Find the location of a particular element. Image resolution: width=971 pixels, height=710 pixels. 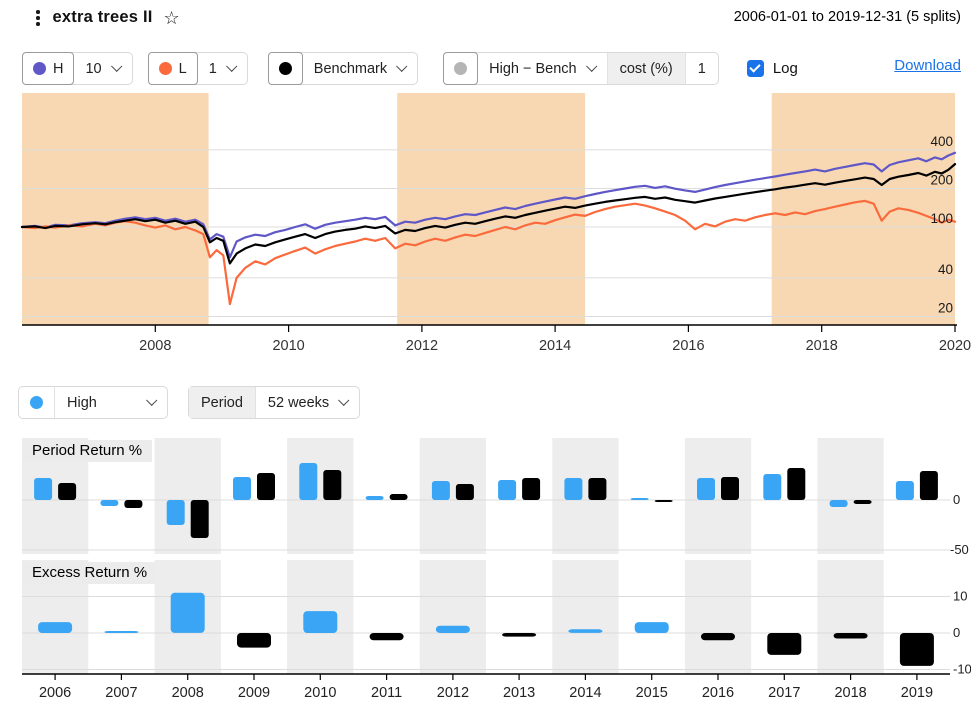

diff-series-key is located at coordinates (461, 68).